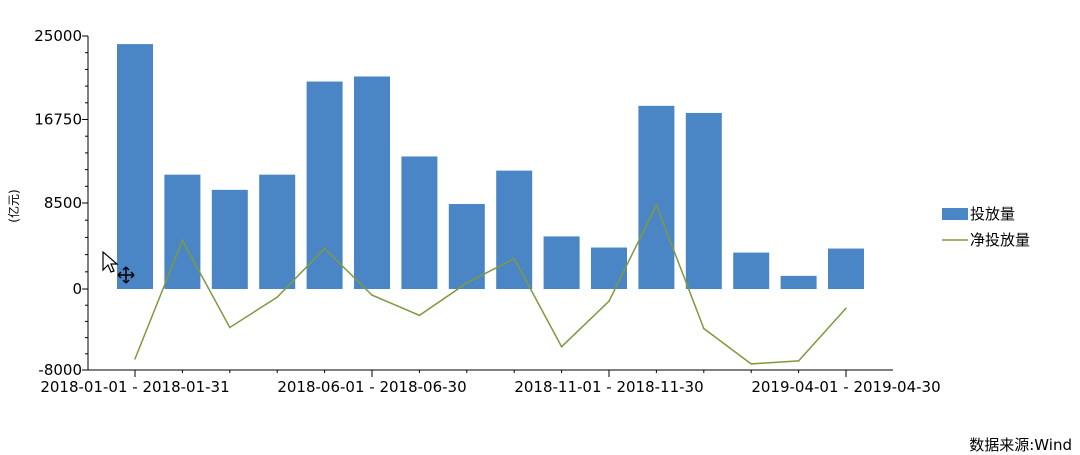 The image size is (1080, 455). What do you see at coordinates (845, 387) in the screenshot?
I see `x-tick-label: 2019-04-01 - 2019-04-30` at bounding box center [845, 387].